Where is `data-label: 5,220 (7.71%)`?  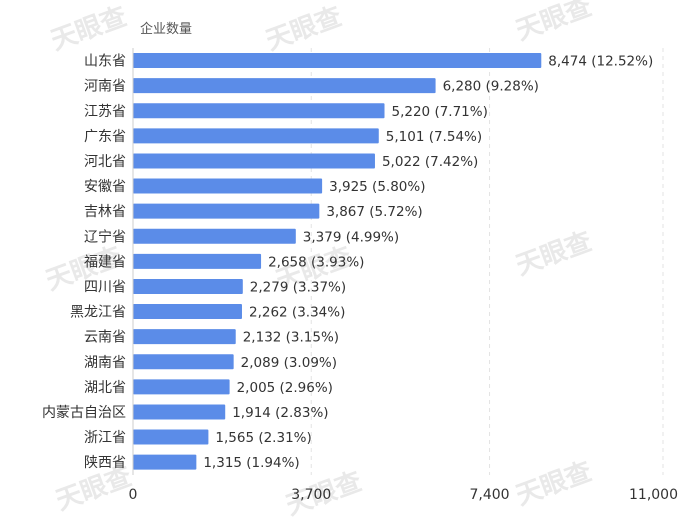
data-label: 5,220 (7.71%) is located at coordinates (440, 112).